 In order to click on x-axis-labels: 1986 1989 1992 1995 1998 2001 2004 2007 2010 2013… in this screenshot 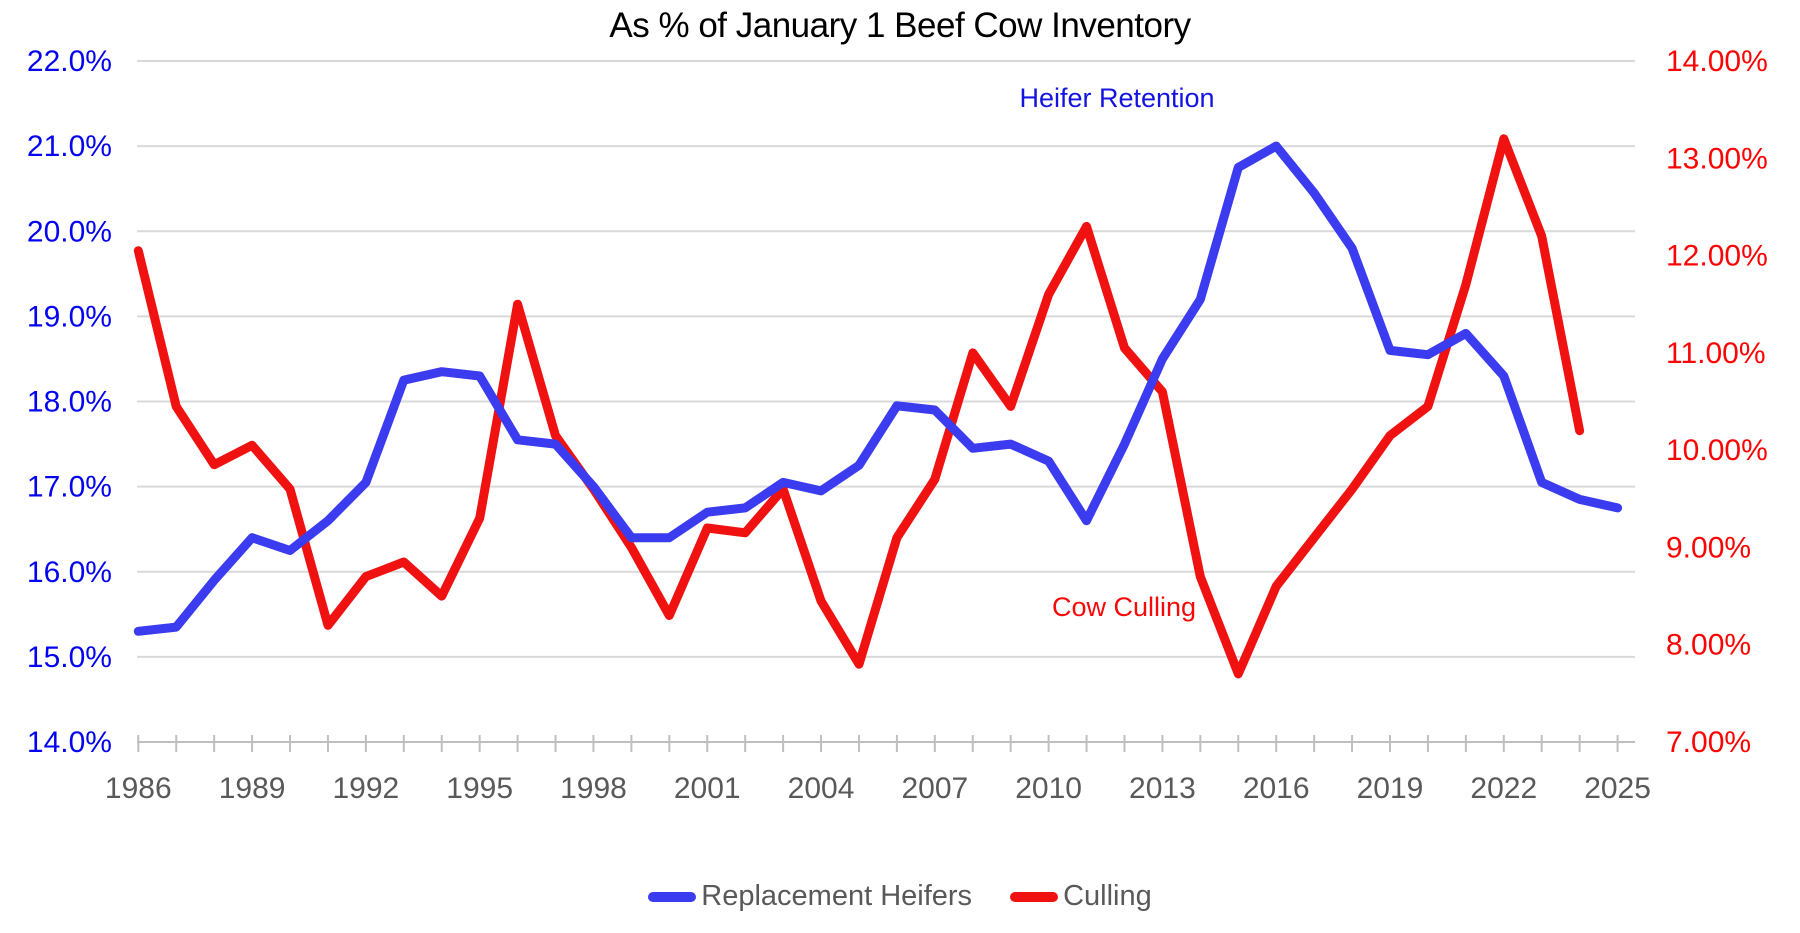, I will do `click(878, 788)`.